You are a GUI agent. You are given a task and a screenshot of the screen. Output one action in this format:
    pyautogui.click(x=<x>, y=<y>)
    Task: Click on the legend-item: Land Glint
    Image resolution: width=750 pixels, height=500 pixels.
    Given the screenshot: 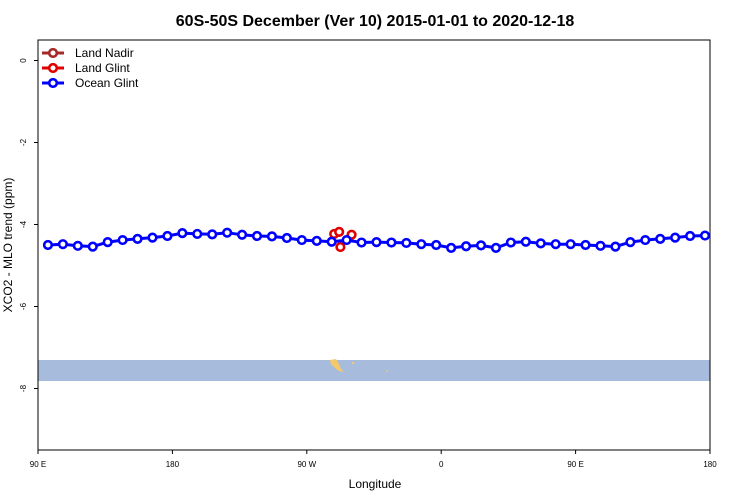 What is the action you would take?
    pyautogui.click(x=86, y=68)
    